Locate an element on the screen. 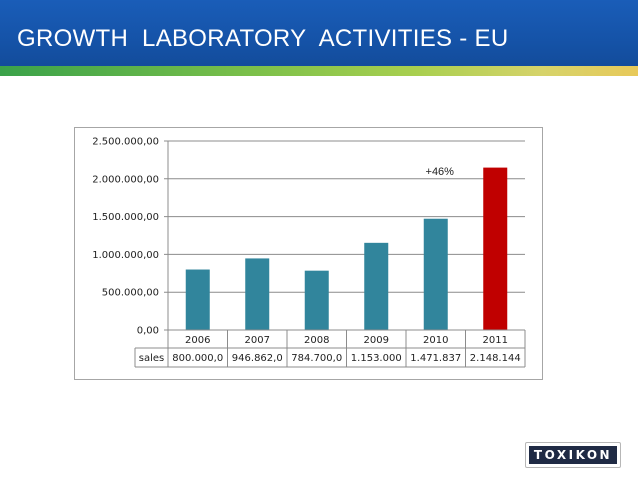  bar-2011 is located at coordinates (495, 248).